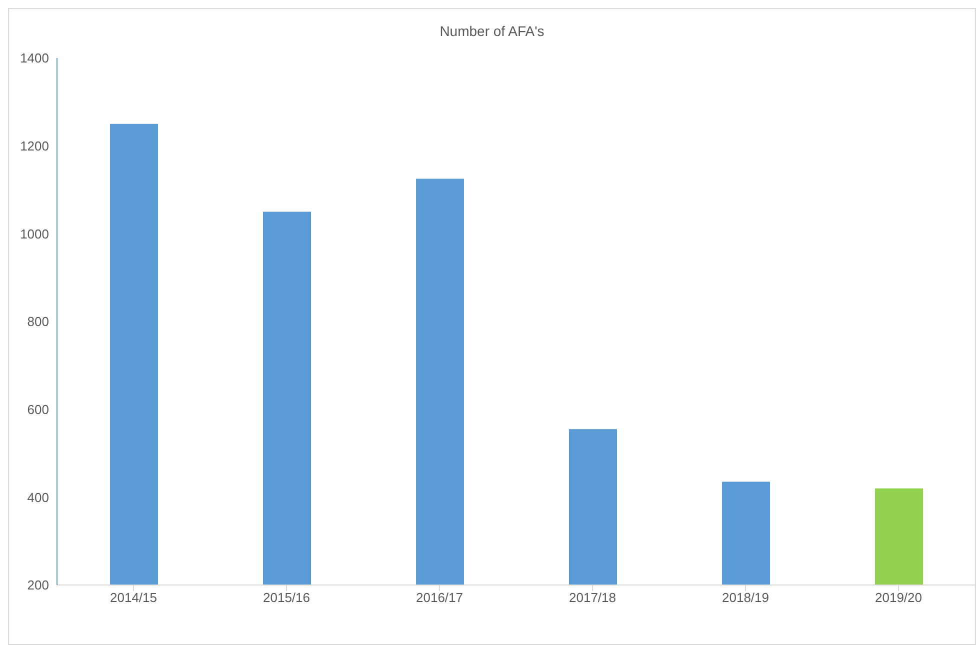  What do you see at coordinates (38, 322) in the screenshot?
I see `y-tick-label: 800` at bounding box center [38, 322].